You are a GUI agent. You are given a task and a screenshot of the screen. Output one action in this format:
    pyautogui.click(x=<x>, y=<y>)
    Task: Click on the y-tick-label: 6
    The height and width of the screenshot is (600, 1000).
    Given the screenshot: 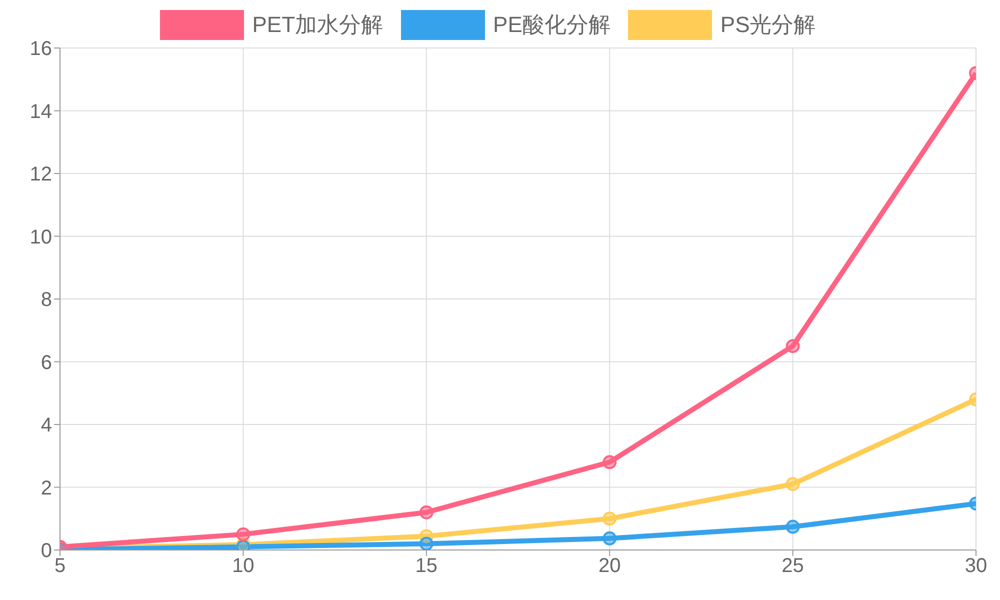 What is the action you would take?
    pyautogui.click(x=46, y=363)
    